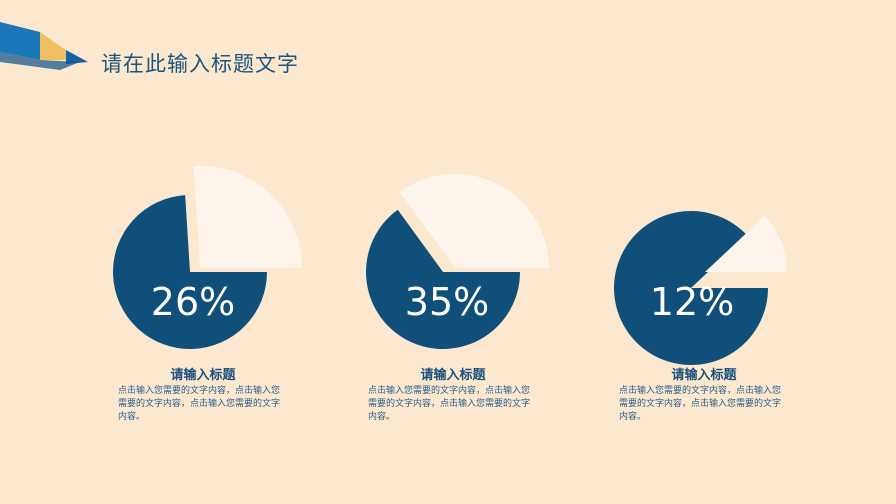 This screenshot has width=896, height=504. What do you see at coordinates (746, 243) in the screenshot?
I see `pie-3-highlight-slice` at bounding box center [746, 243].